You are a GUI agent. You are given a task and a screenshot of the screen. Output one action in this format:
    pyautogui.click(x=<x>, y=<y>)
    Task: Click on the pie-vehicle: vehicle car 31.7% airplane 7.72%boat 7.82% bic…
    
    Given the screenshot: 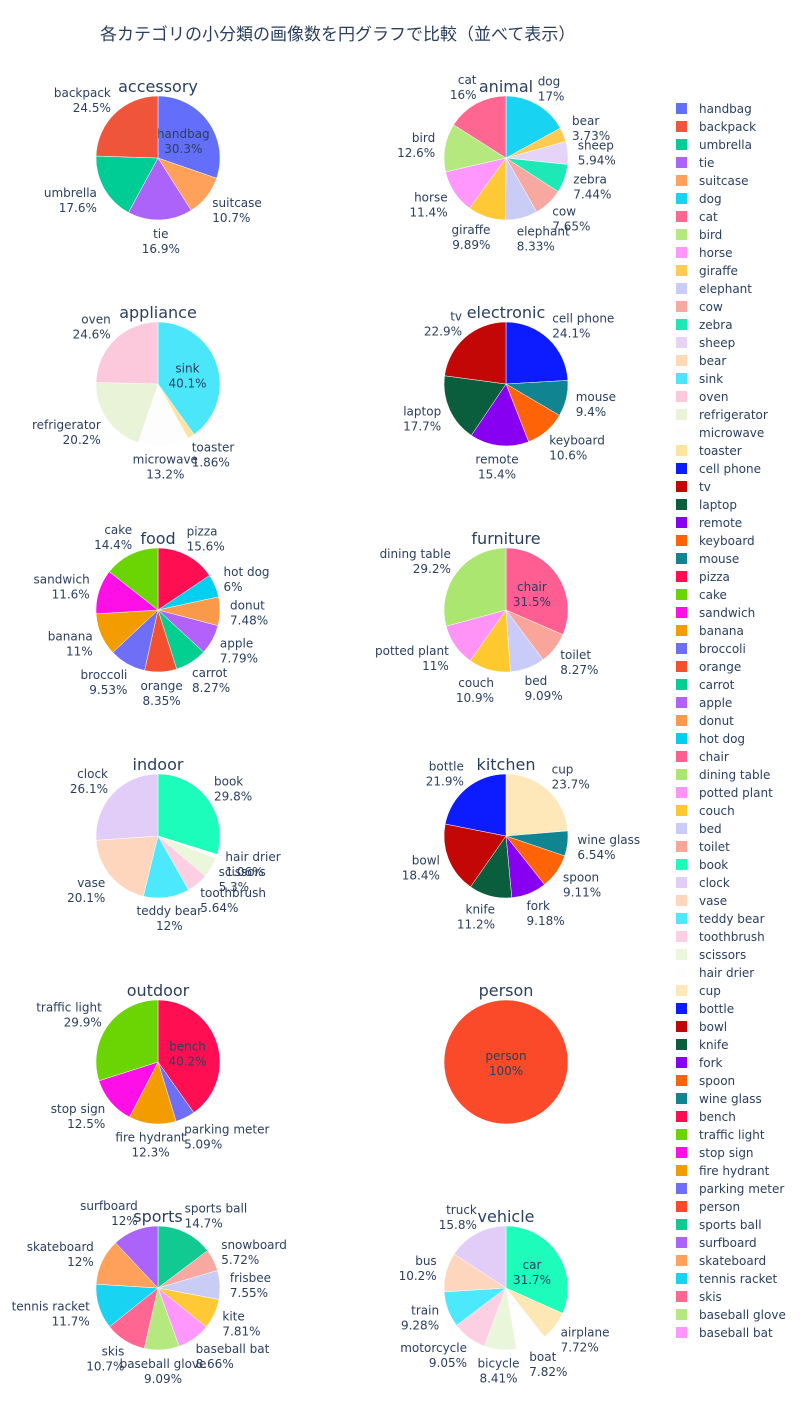 What is the action you would take?
    pyautogui.click(x=504, y=1294)
    